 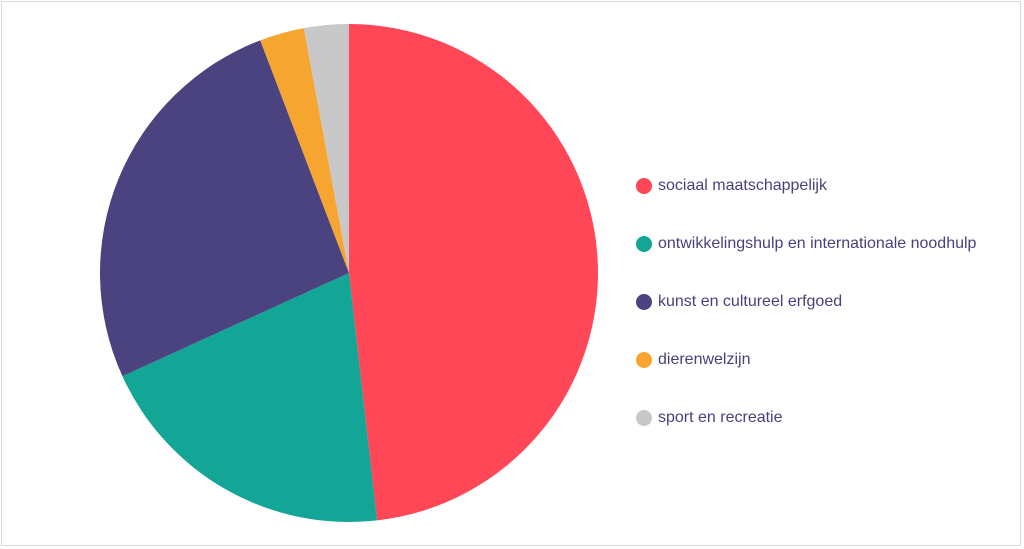 I want to click on pie-slice-dierenwelzijn, so click(x=304, y=151).